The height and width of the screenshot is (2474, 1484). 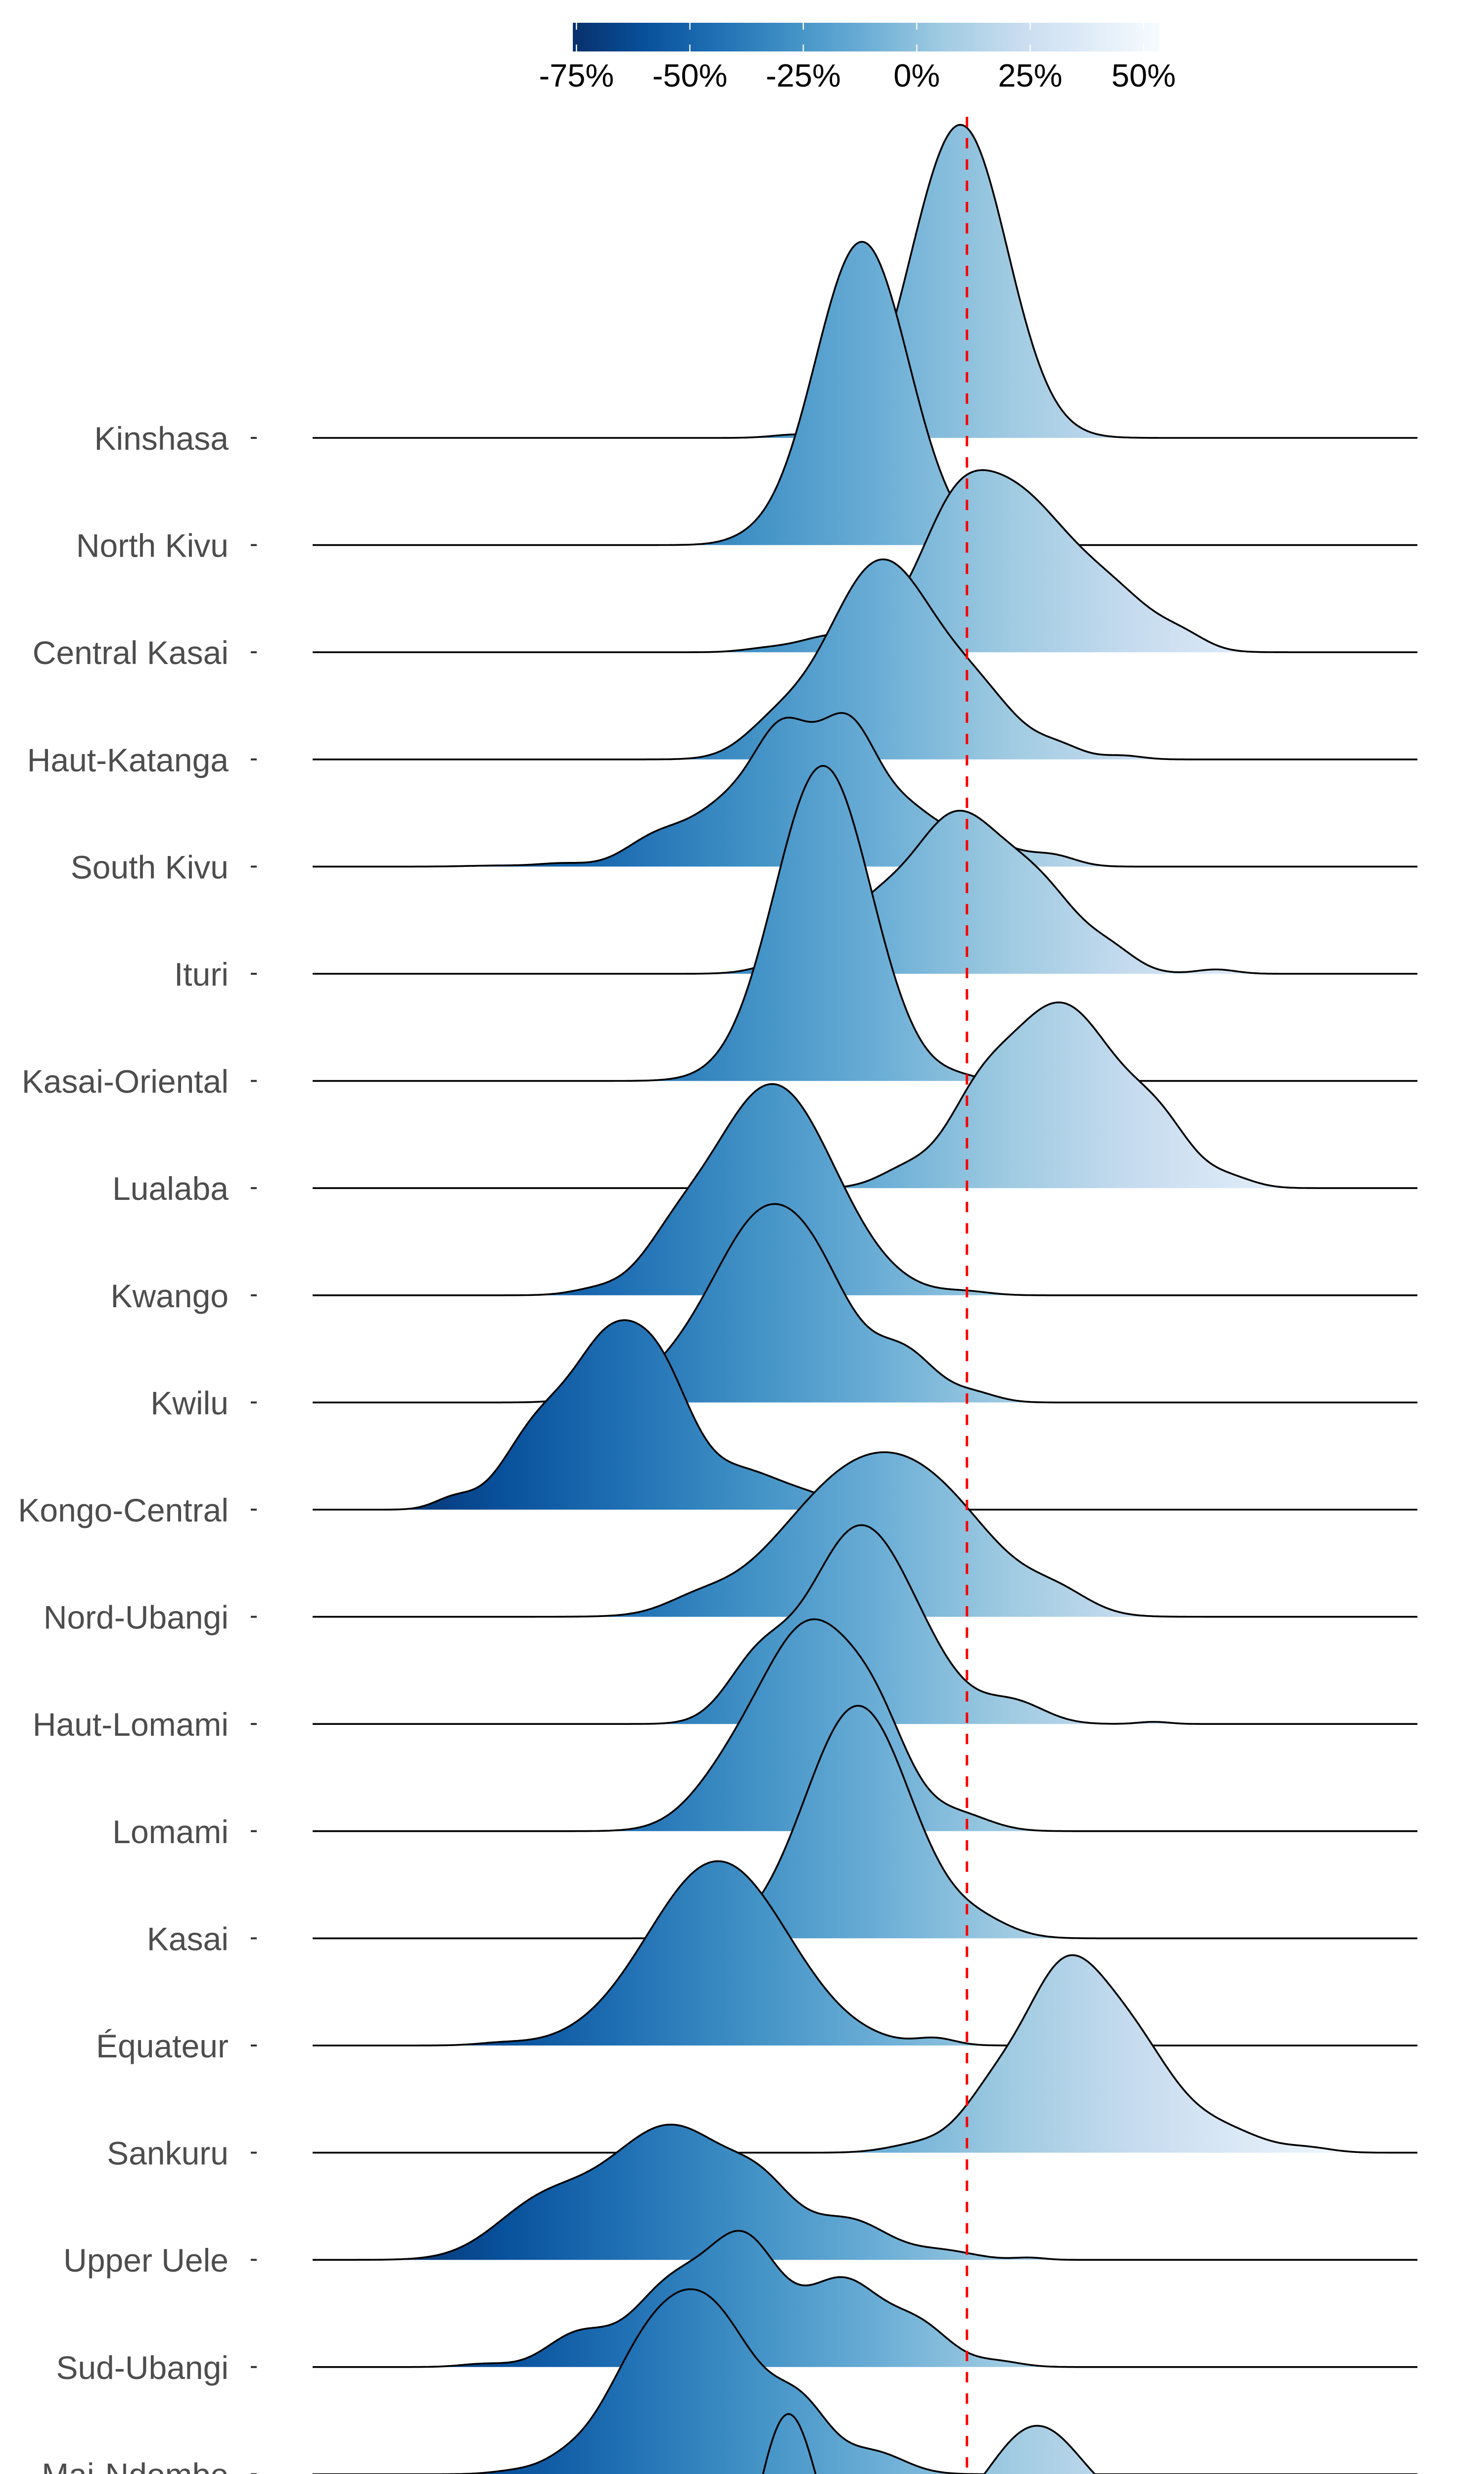 I want to click on y-tick-label: Haut-Lomami, so click(x=131, y=1725).